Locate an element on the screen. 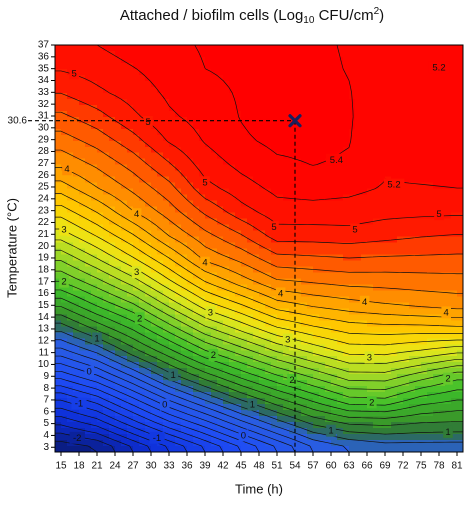  y-tick-label: 13 is located at coordinates (44, 329).